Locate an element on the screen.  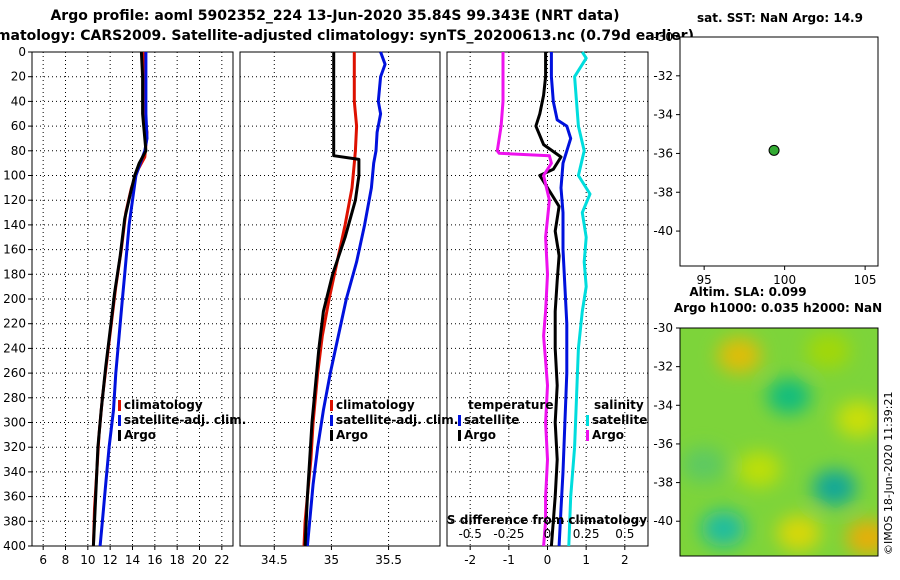
map-x-tick-label: 95 is located at coordinates (704, 280).